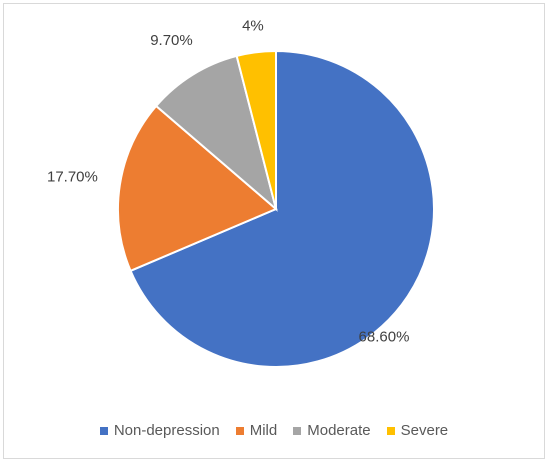 The height and width of the screenshot is (464, 550). What do you see at coordinates (390, 430) in the screenshot?
I see `legend-swatch-severe` at bounding box center [390, 430].